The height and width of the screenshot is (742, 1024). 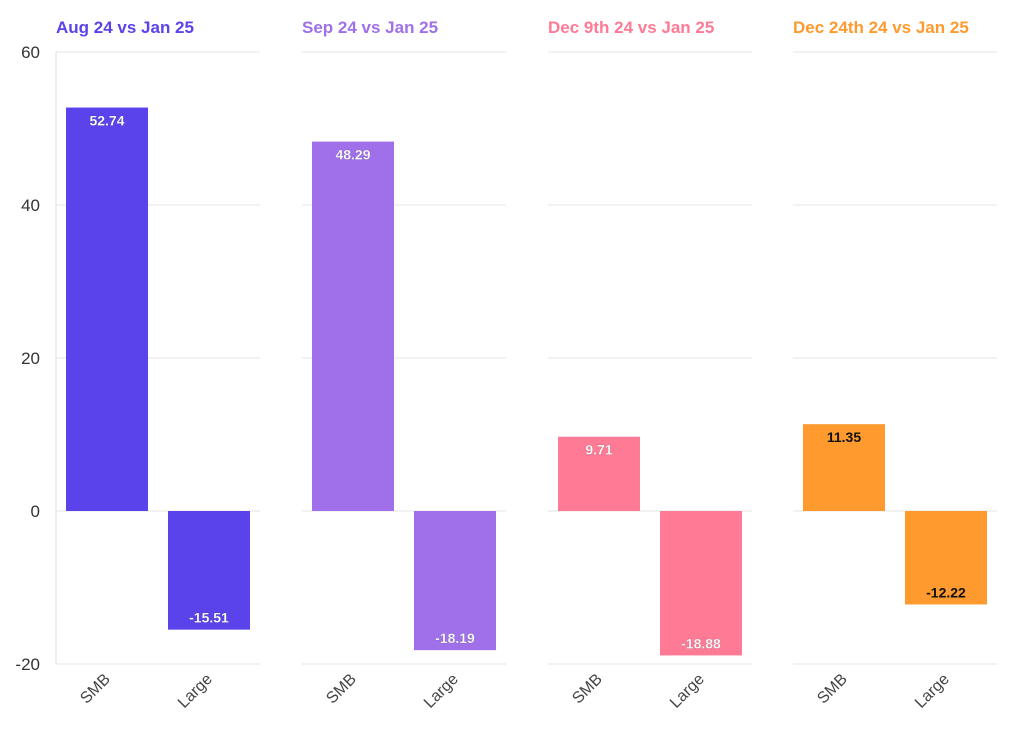 What do you see at coordinates (370, 27) in the screenshot?
I see `panel-title: Sep 24 vs Jan 25` at bounding box center [370, 27].